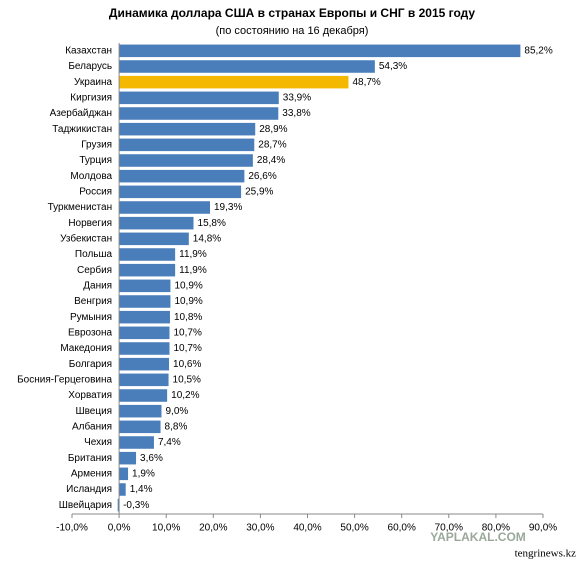 The height and width of the screenshot is (569, 584). I want to click on y-tick-label: Чехия, so click(98, 442).